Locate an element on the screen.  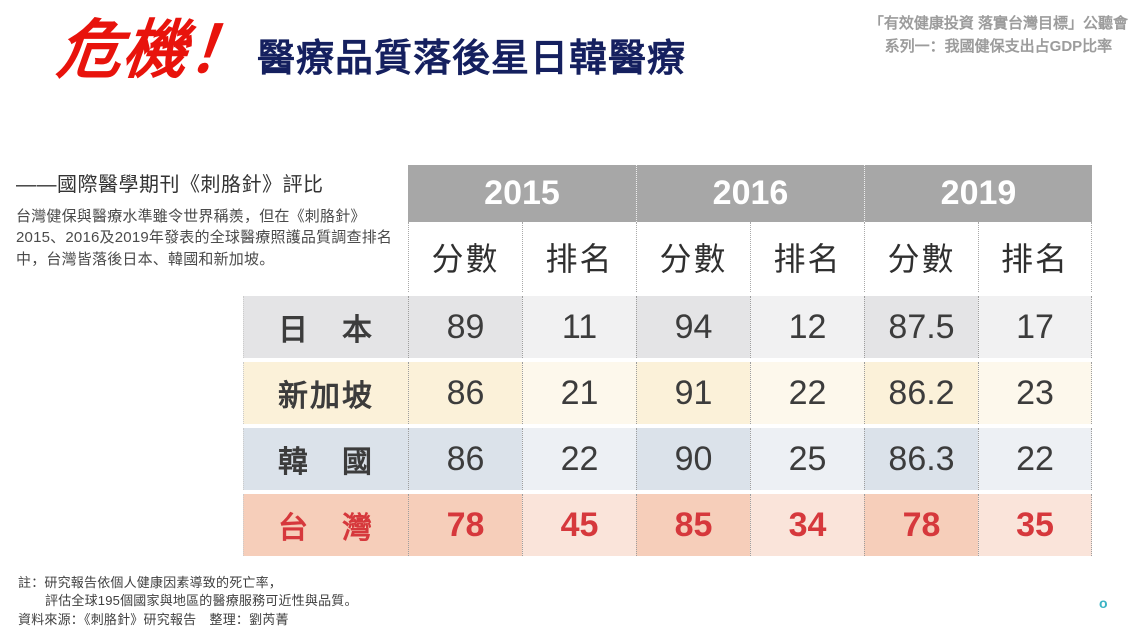
score-cell: 89 is located at coordinates (465, 327).